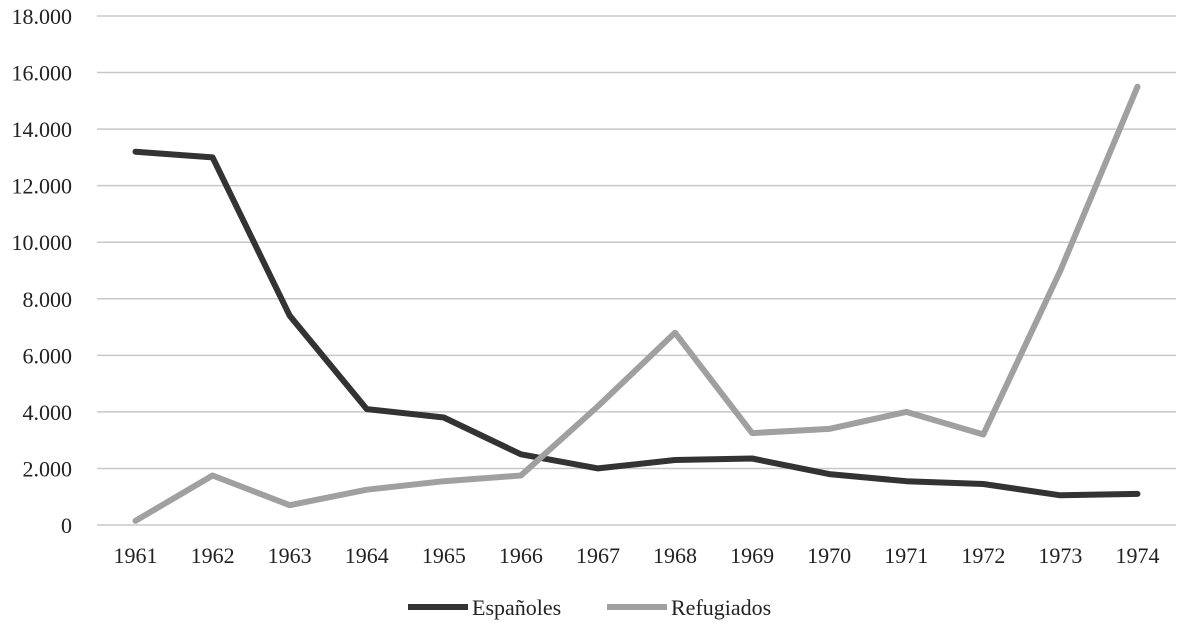  Describe the element at coordinates (675, 555) in the screenshot. I see `x-tick-label: 1968` at that location.